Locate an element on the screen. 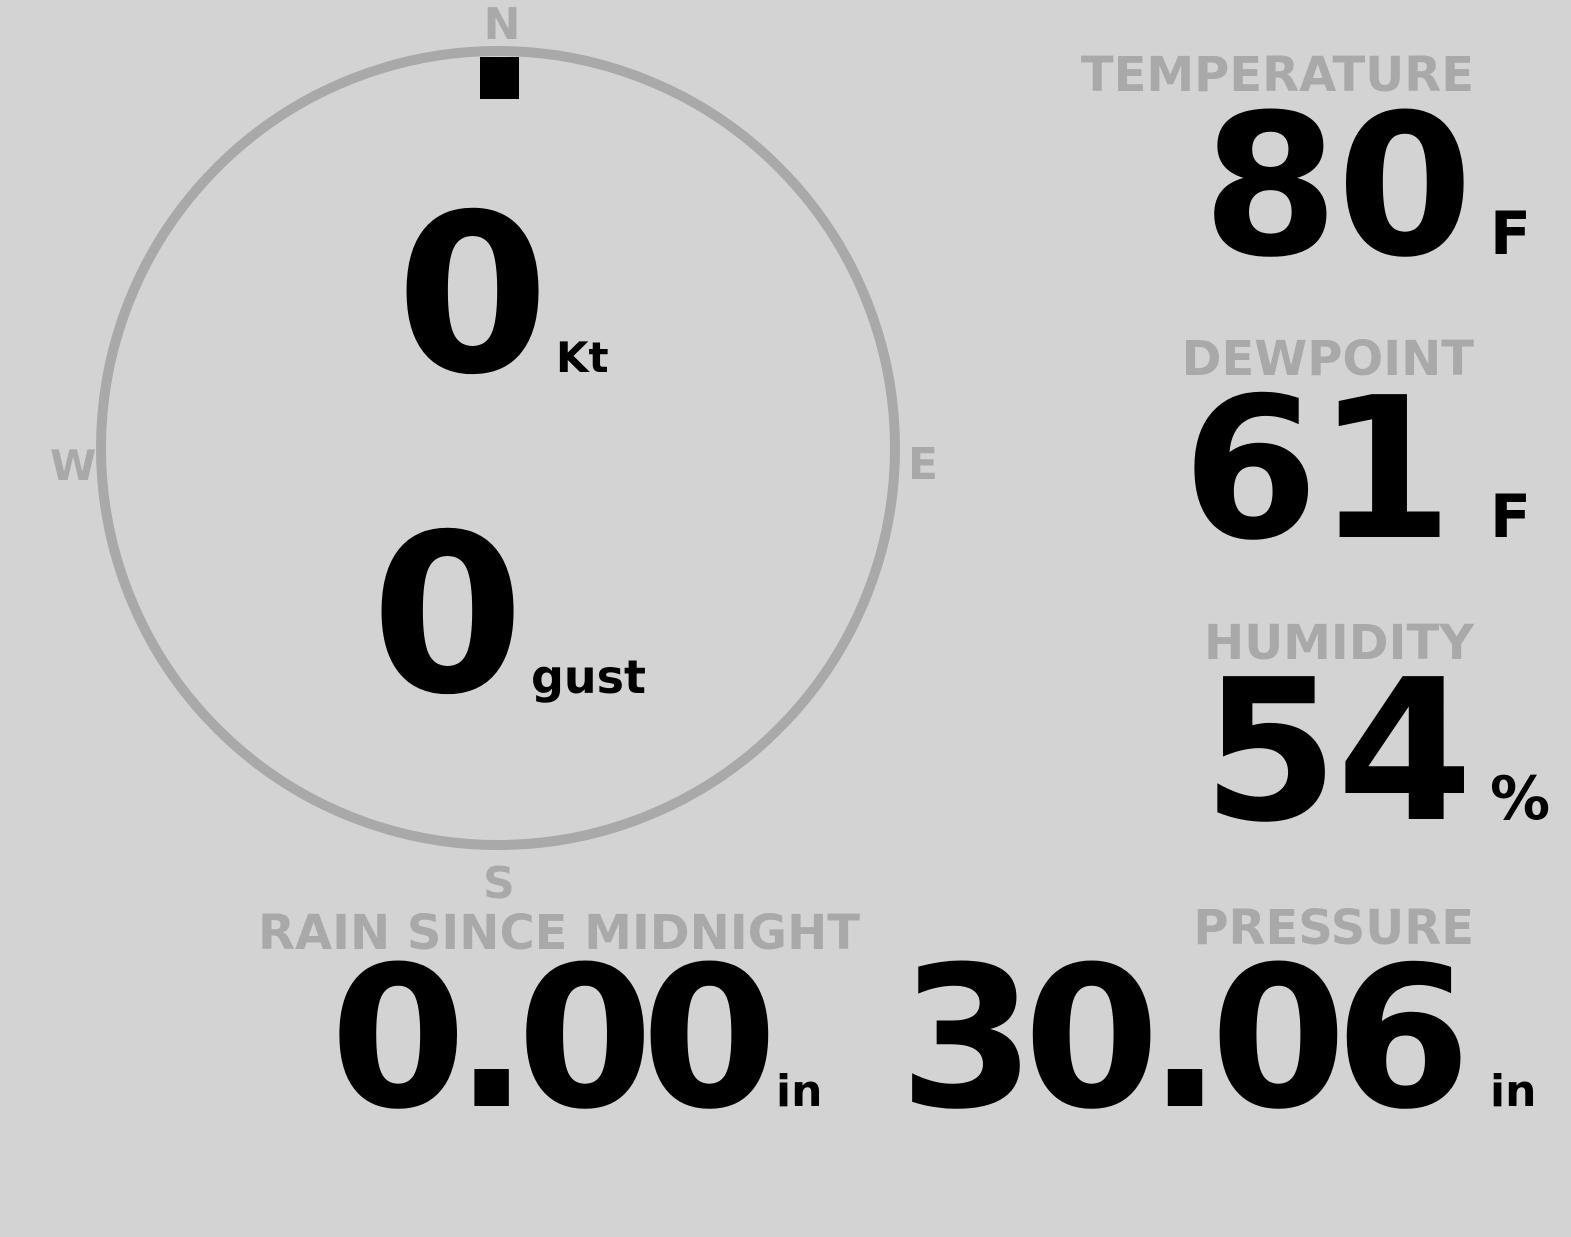 The image size is (1571, 1237). humidity-label: HUMIDITY is located at coordinates (1339, 643).